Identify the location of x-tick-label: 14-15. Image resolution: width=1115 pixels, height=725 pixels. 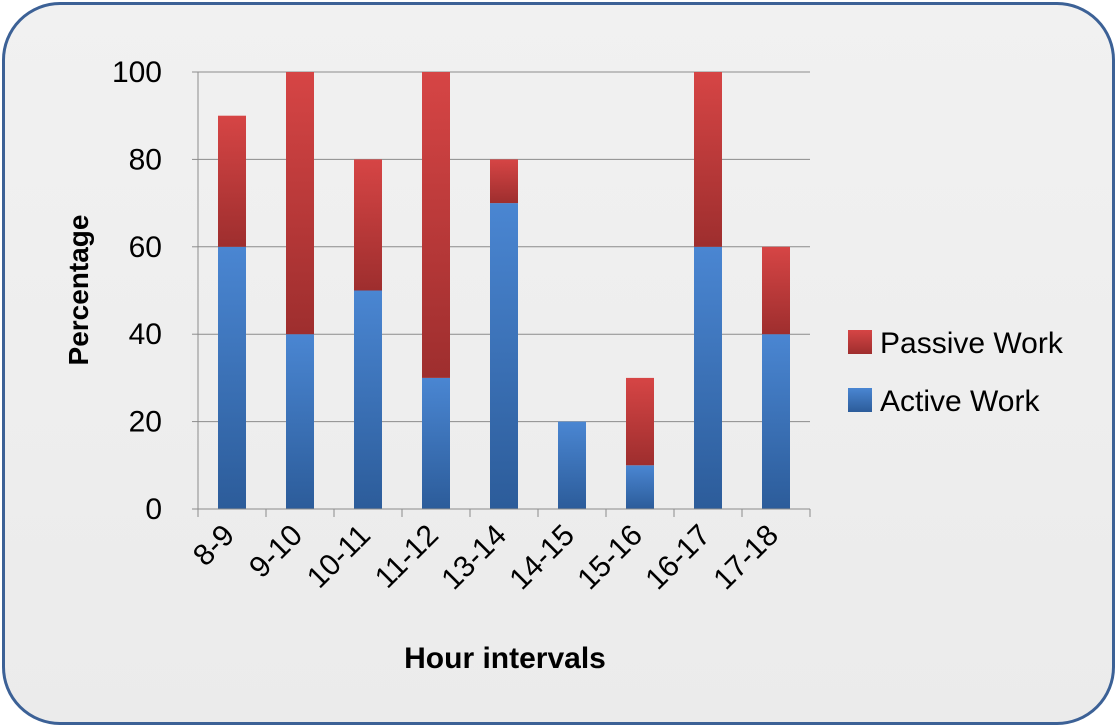
(542, 558).